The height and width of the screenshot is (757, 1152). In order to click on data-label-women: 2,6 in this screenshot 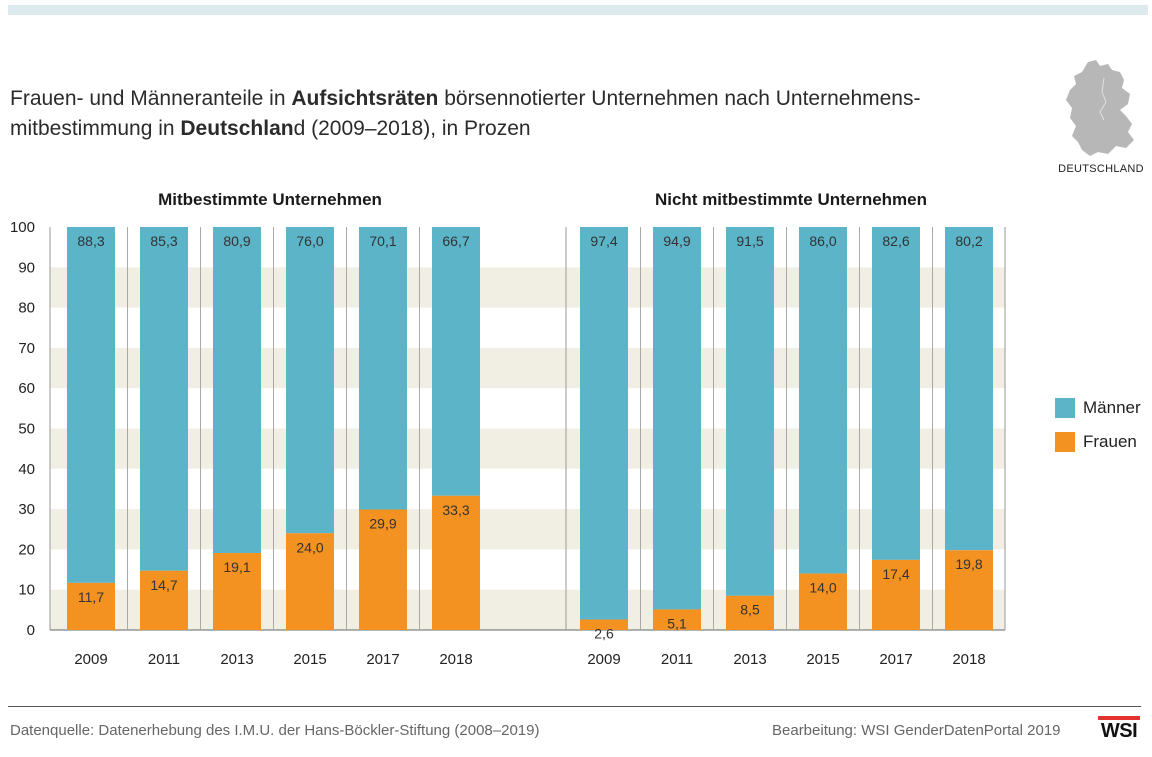, I will do `click(604, 634)`.